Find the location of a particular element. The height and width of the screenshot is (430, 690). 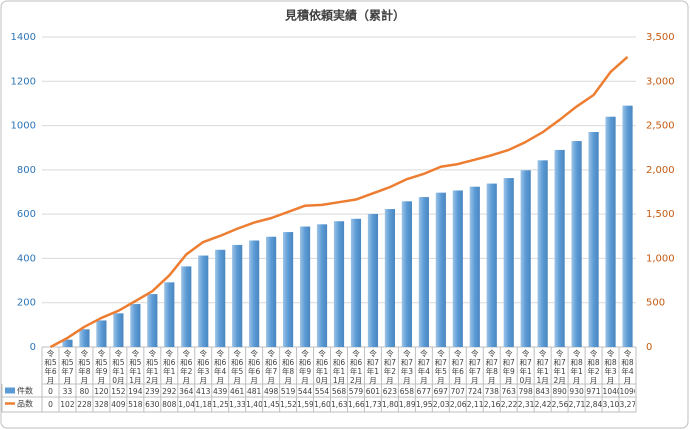

x-tick-label: 令和6年4月 is located at coordinates (220, 366).